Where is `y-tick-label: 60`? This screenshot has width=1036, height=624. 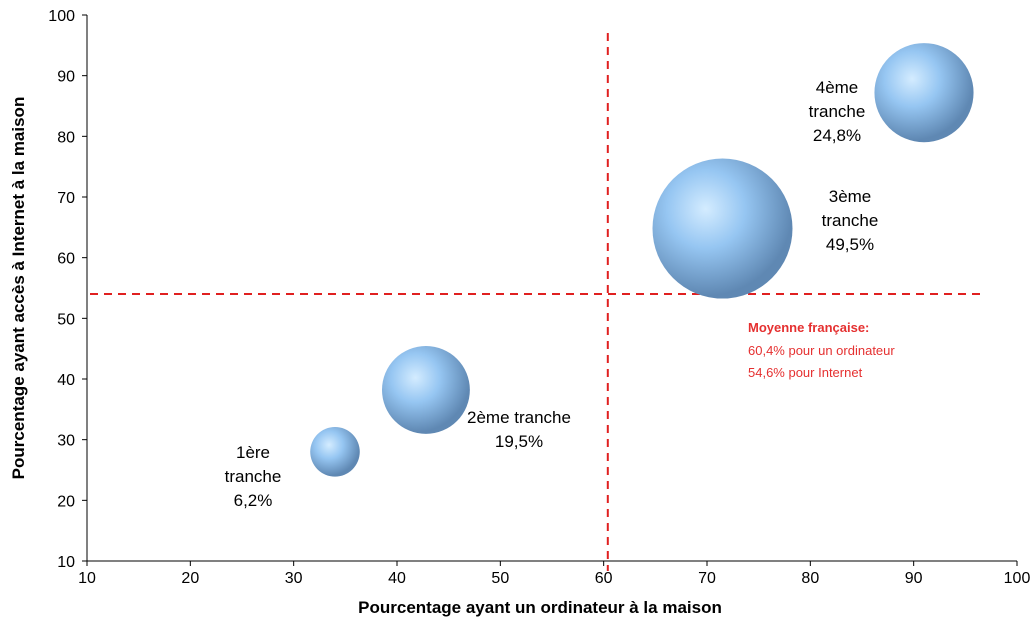 y-tick-label: 60 is located at coordinates (66, 259).